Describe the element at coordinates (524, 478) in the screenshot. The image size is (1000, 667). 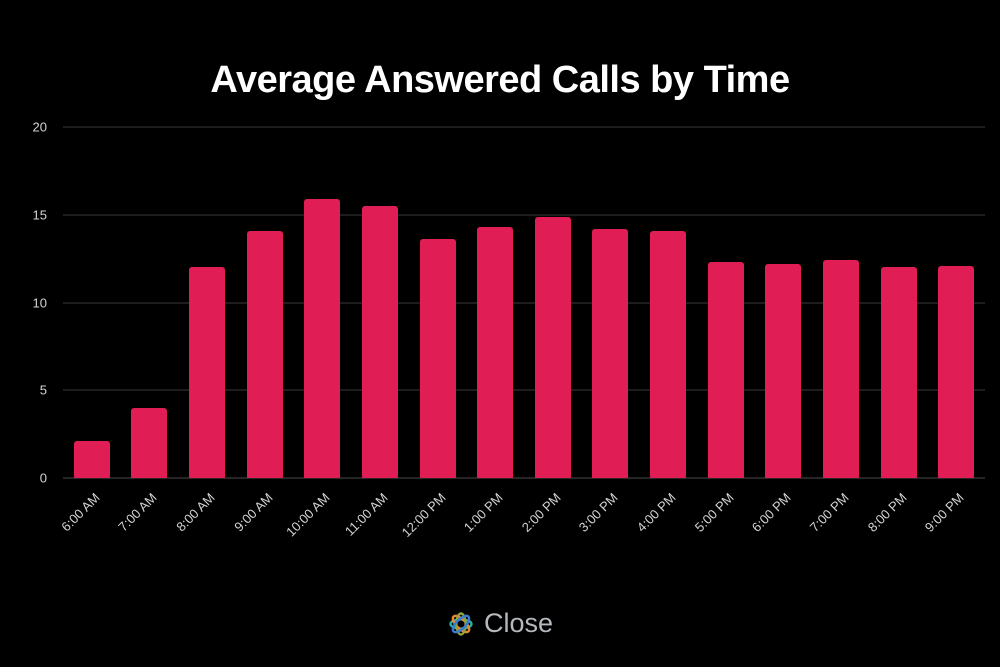
I see `x-axis-baseline` at that location.